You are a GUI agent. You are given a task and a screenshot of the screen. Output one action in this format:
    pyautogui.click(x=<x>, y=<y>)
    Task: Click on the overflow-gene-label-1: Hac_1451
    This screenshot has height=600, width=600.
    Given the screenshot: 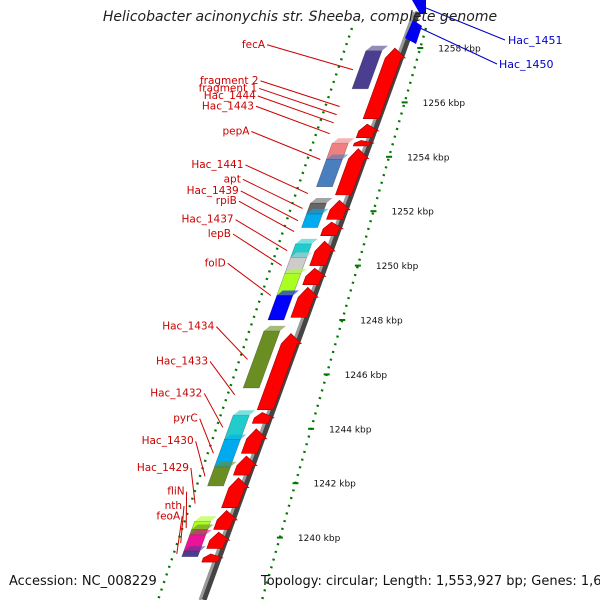 What is the action you would take?
    pyautogui.click(x=535, y=40)
    